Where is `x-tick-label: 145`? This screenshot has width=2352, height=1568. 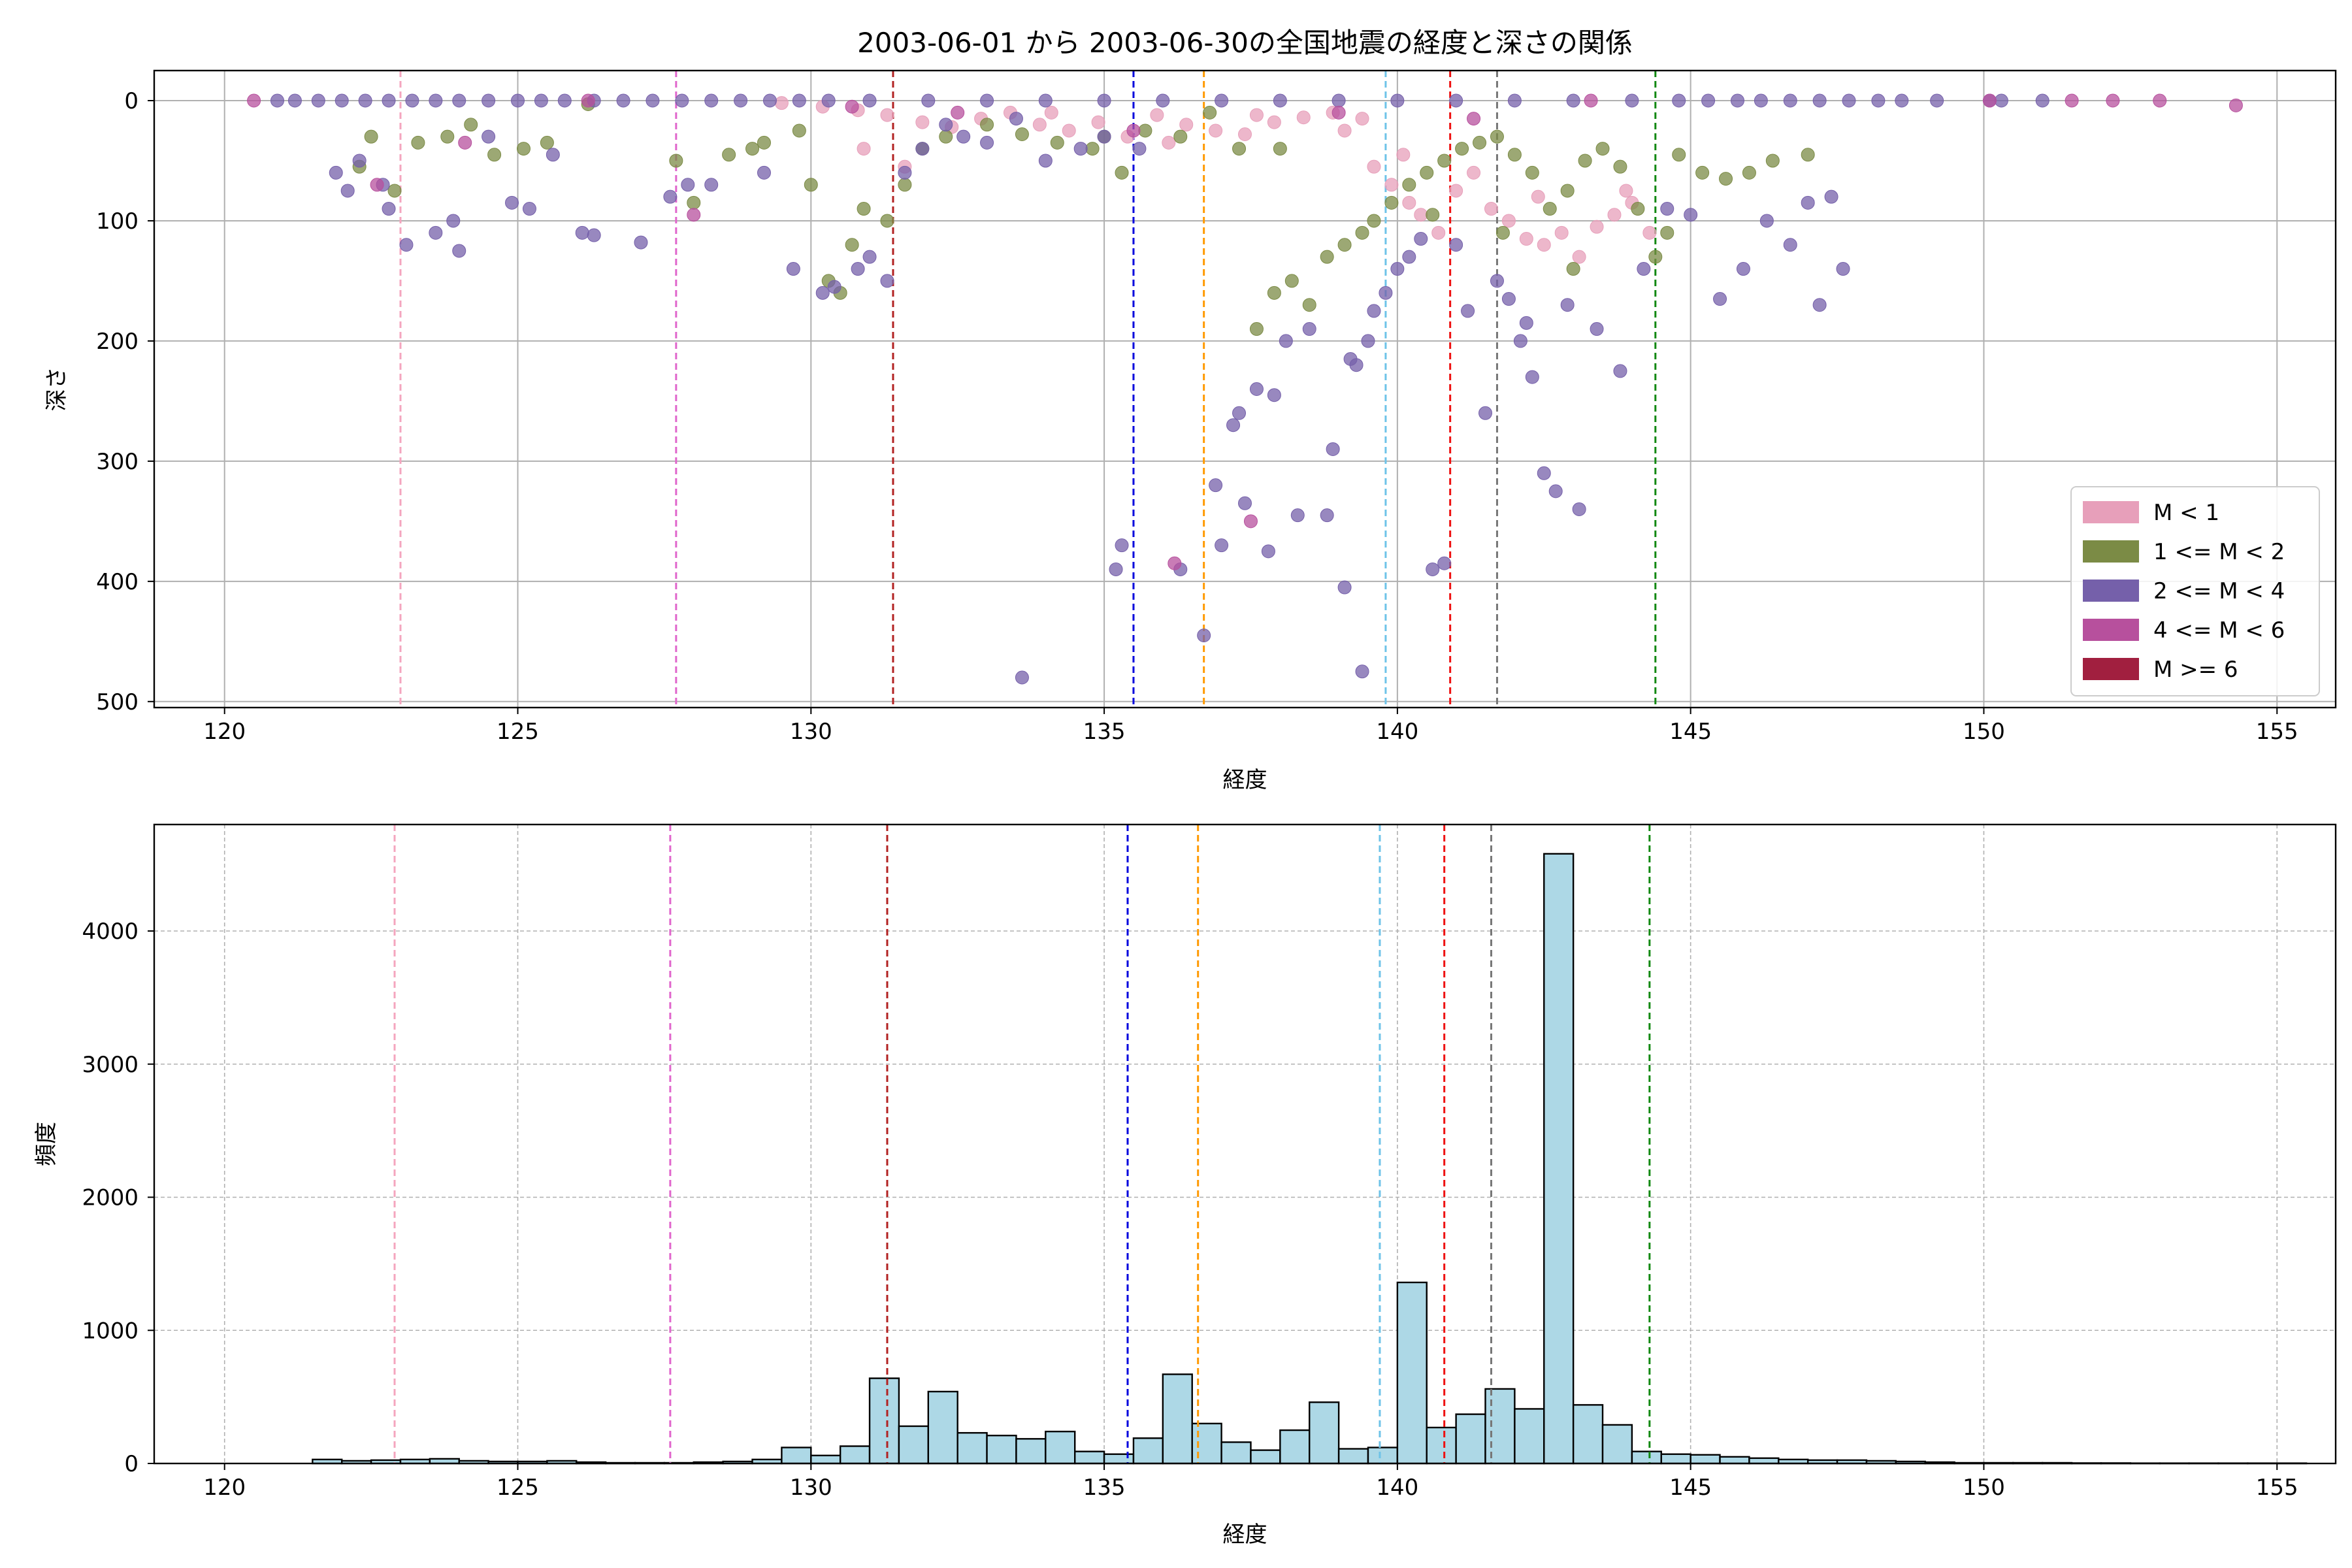
x-tick-label: 145 is located at coordinates (1690, 732).